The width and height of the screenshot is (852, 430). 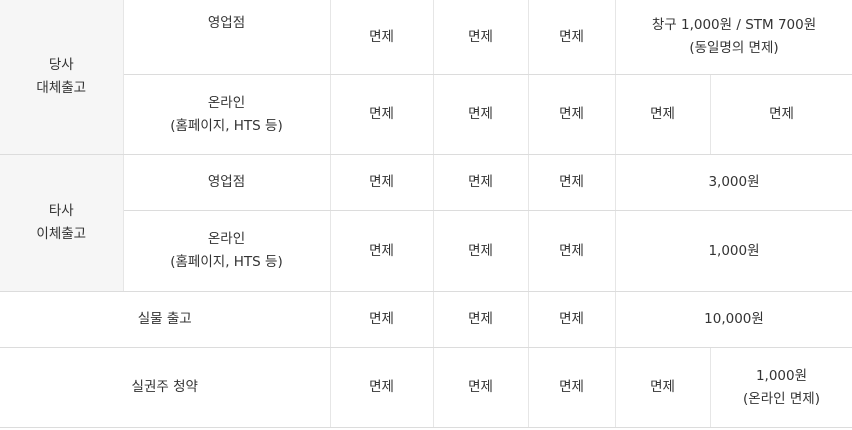 What do you see at coordinates (62, 77) in the screenshot?
I see `group-cell-own: 당사 대체출고` at bounding box center [62, 77].